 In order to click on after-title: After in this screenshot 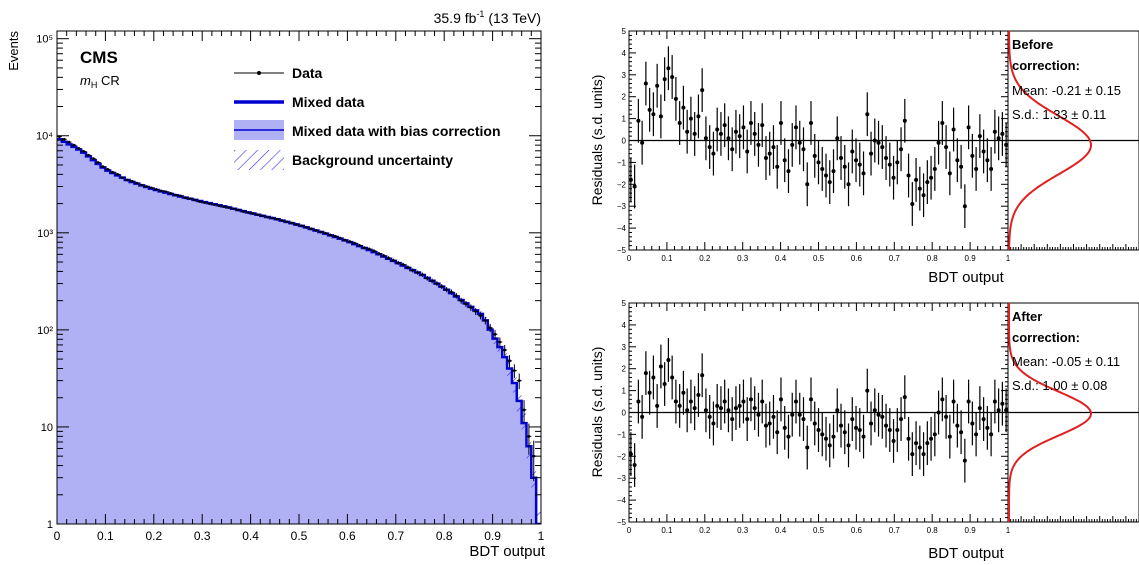, I will do `click(1027, 316)`.